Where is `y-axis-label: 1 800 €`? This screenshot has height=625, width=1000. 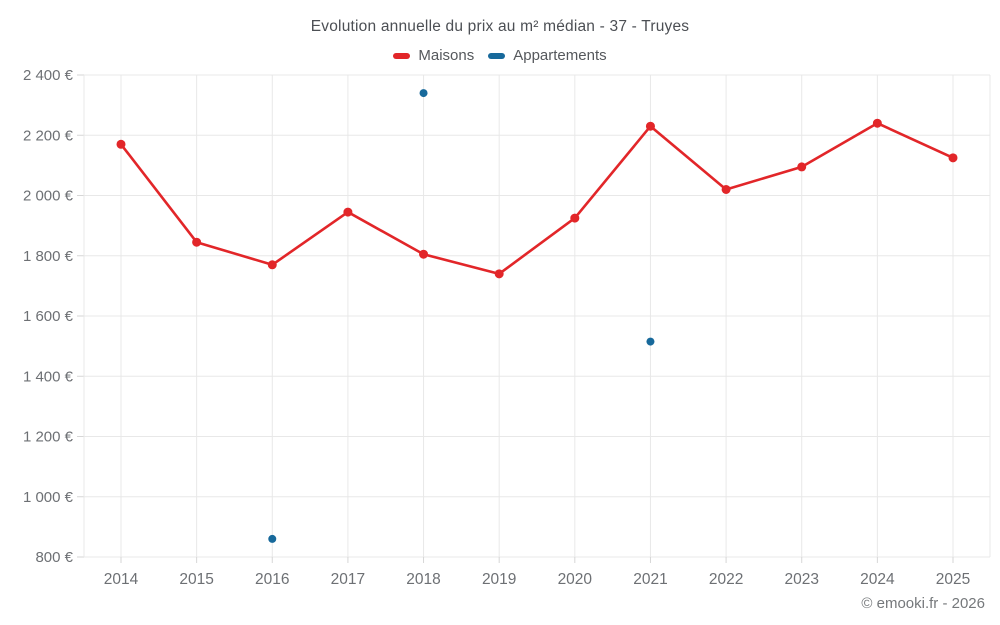 y-axis-label: 1 800 € is located at coordinates (48, 256).